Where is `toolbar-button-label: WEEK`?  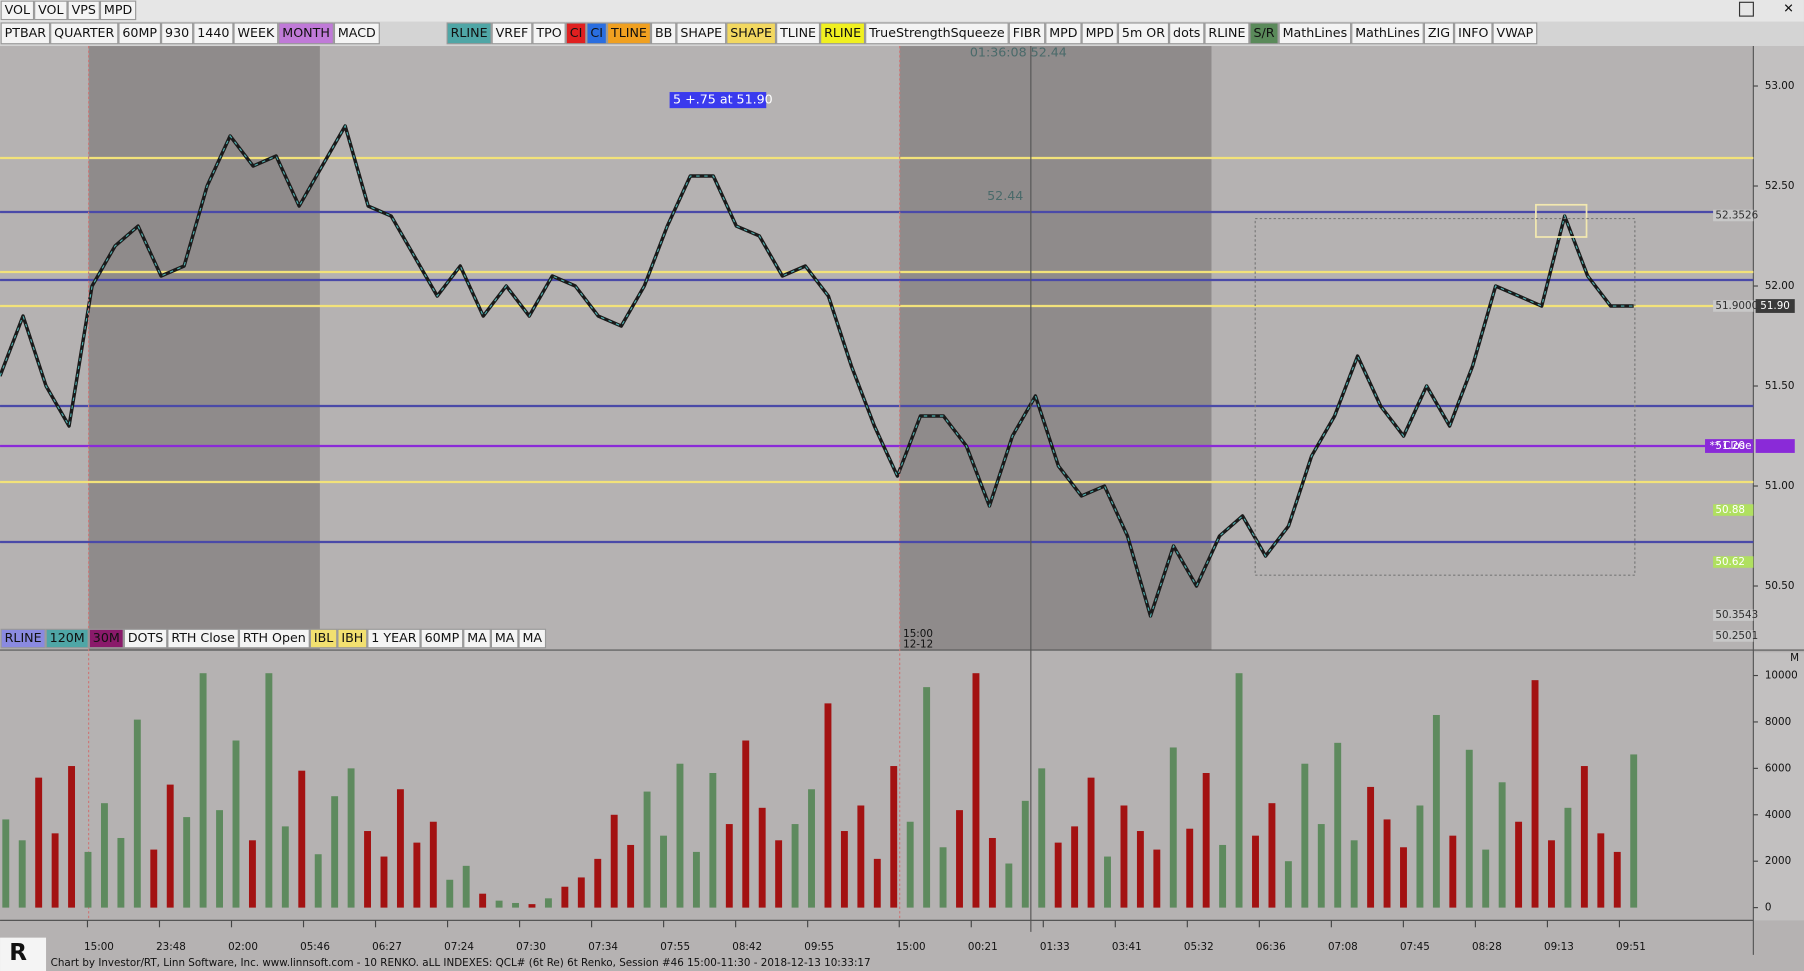 toolbar-button-label: WEEK is located at coordinates (255, 32).